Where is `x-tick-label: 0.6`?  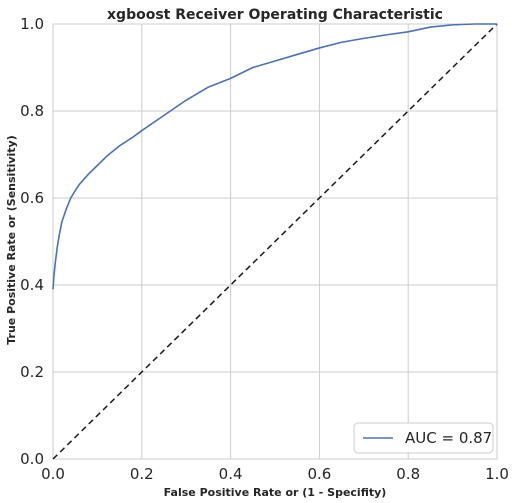
x-tick-label: 0.6 is located at coordinates (319, 474).